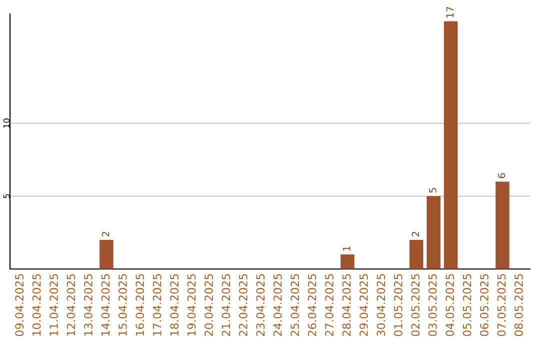 The width and height of the screenshot is (540, 340). Describe the element at coordinates (364, 305) in the screenshot. I see `x-tick-label: 29.04.2025` at that location.